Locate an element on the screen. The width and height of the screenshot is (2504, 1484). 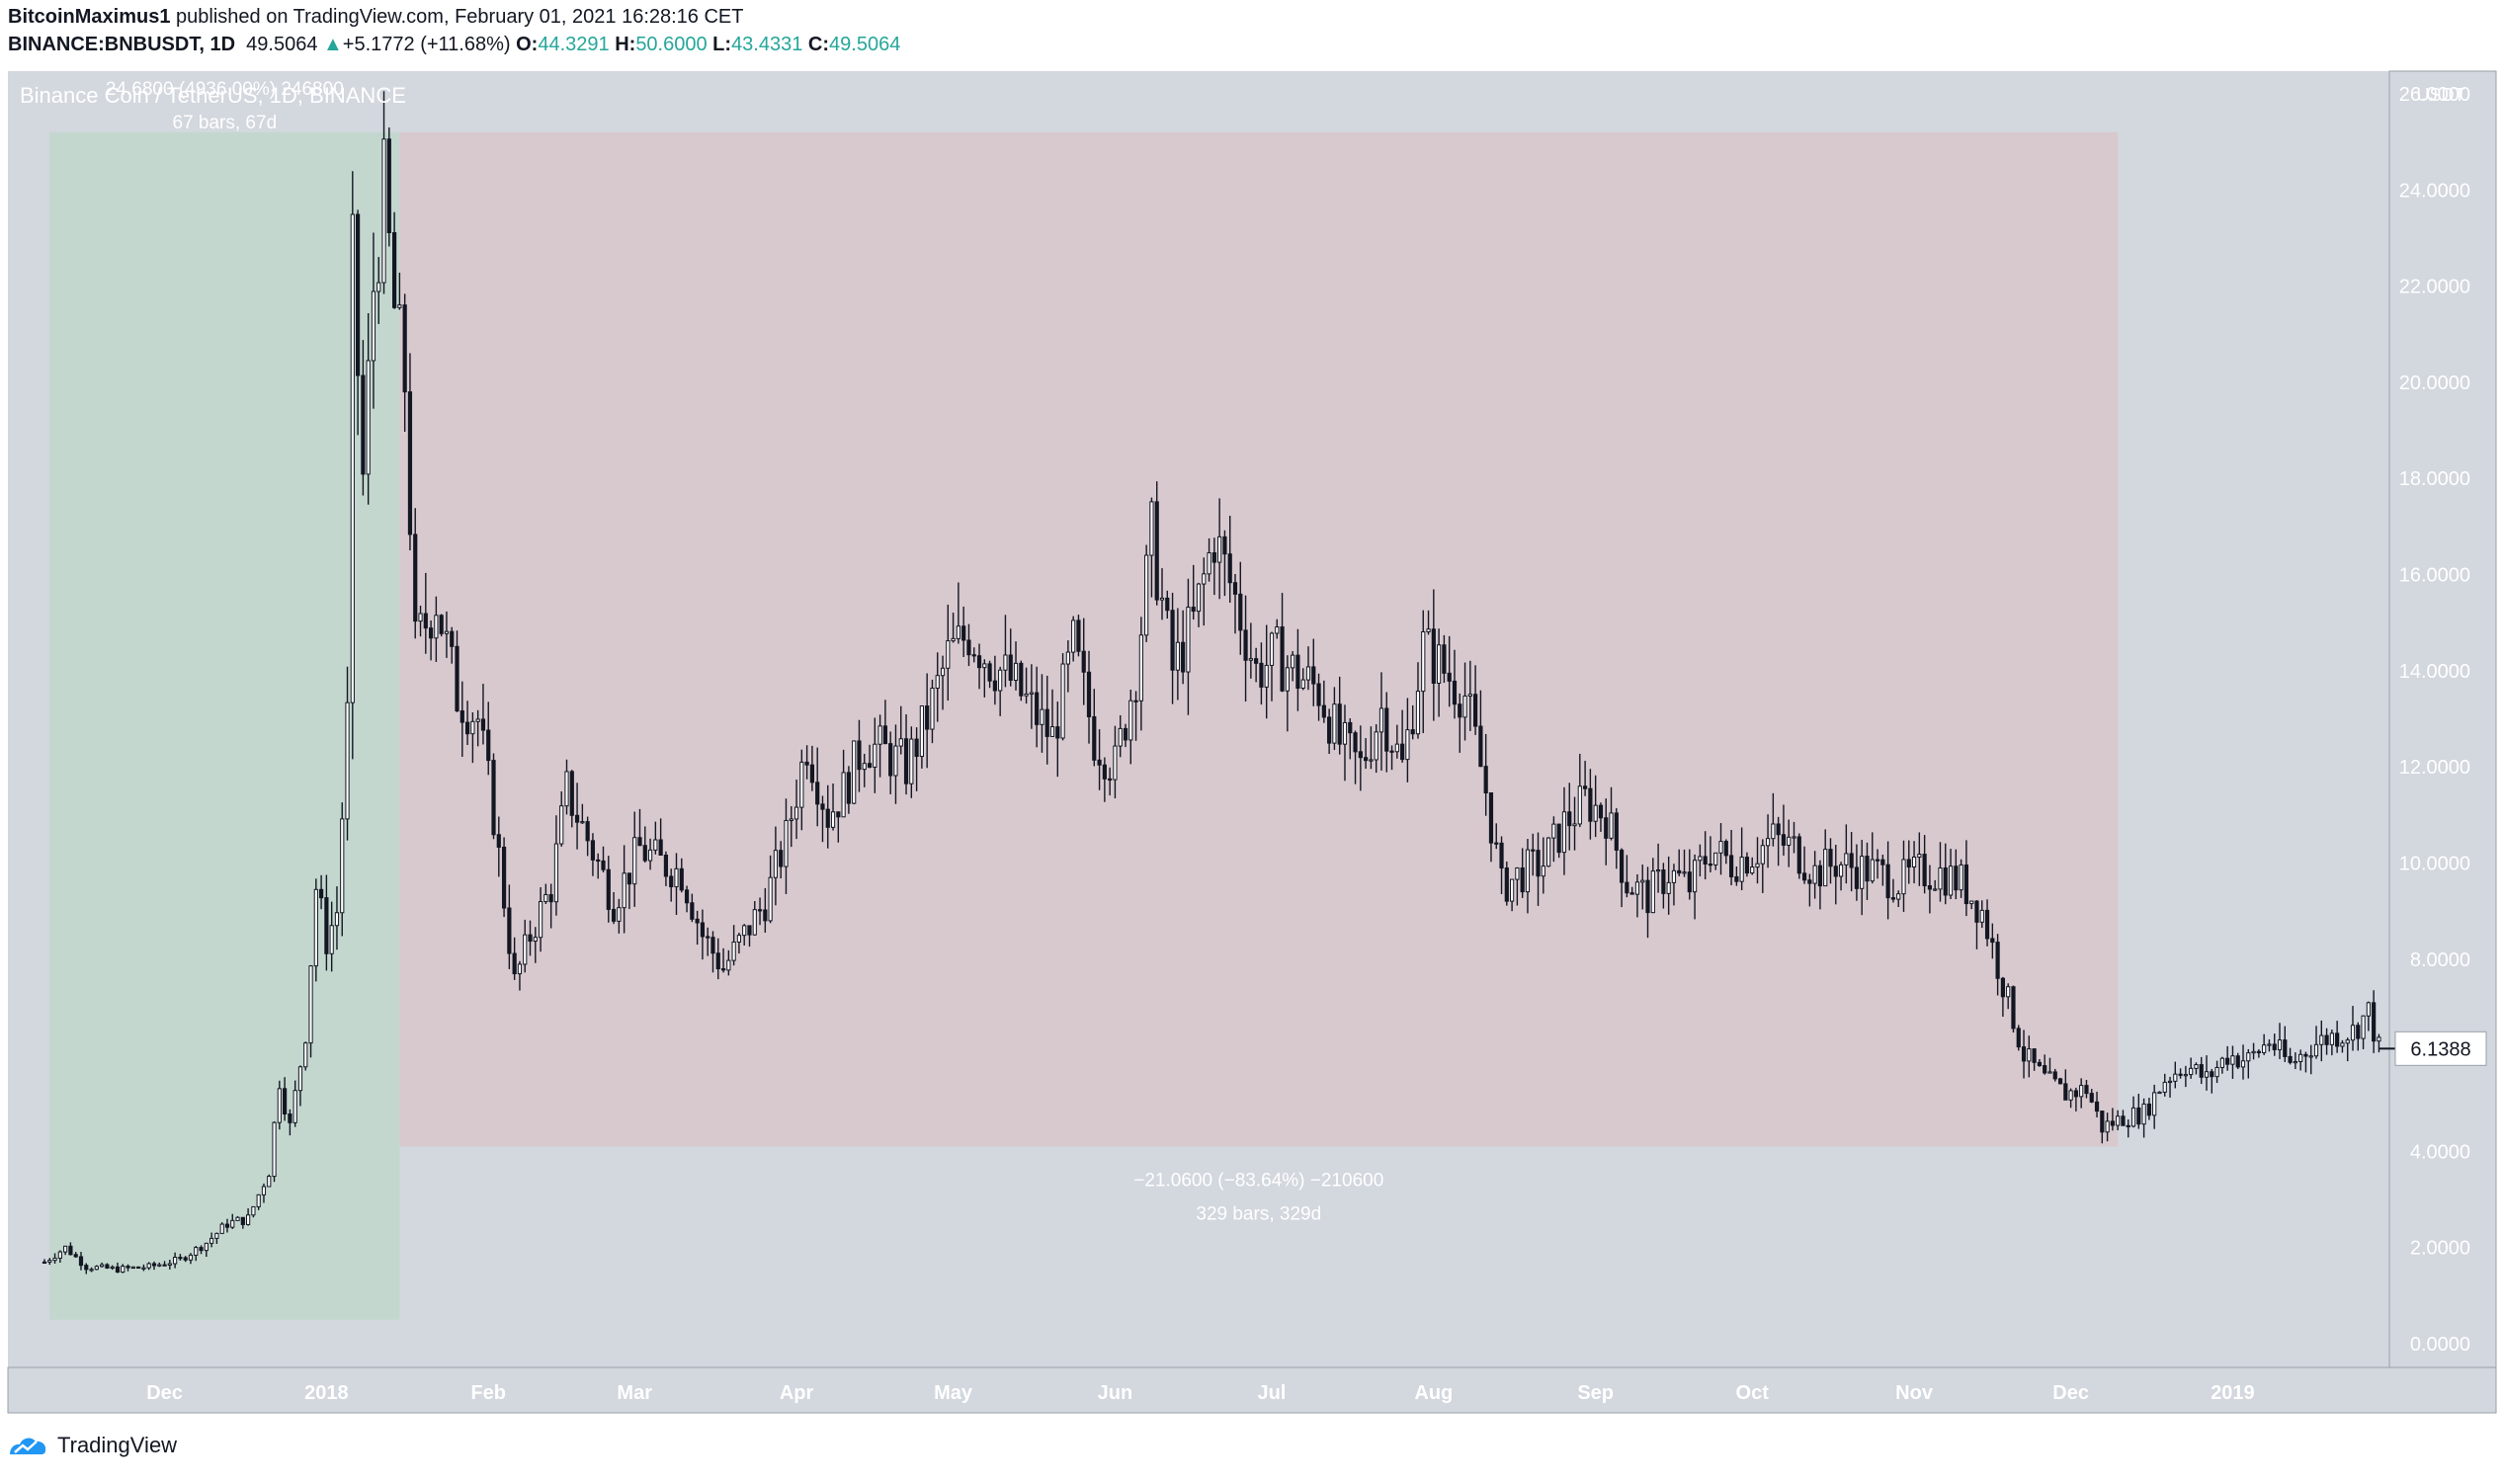
author-name: BitcoinMaximus1 is located at coordinates (90, 17).